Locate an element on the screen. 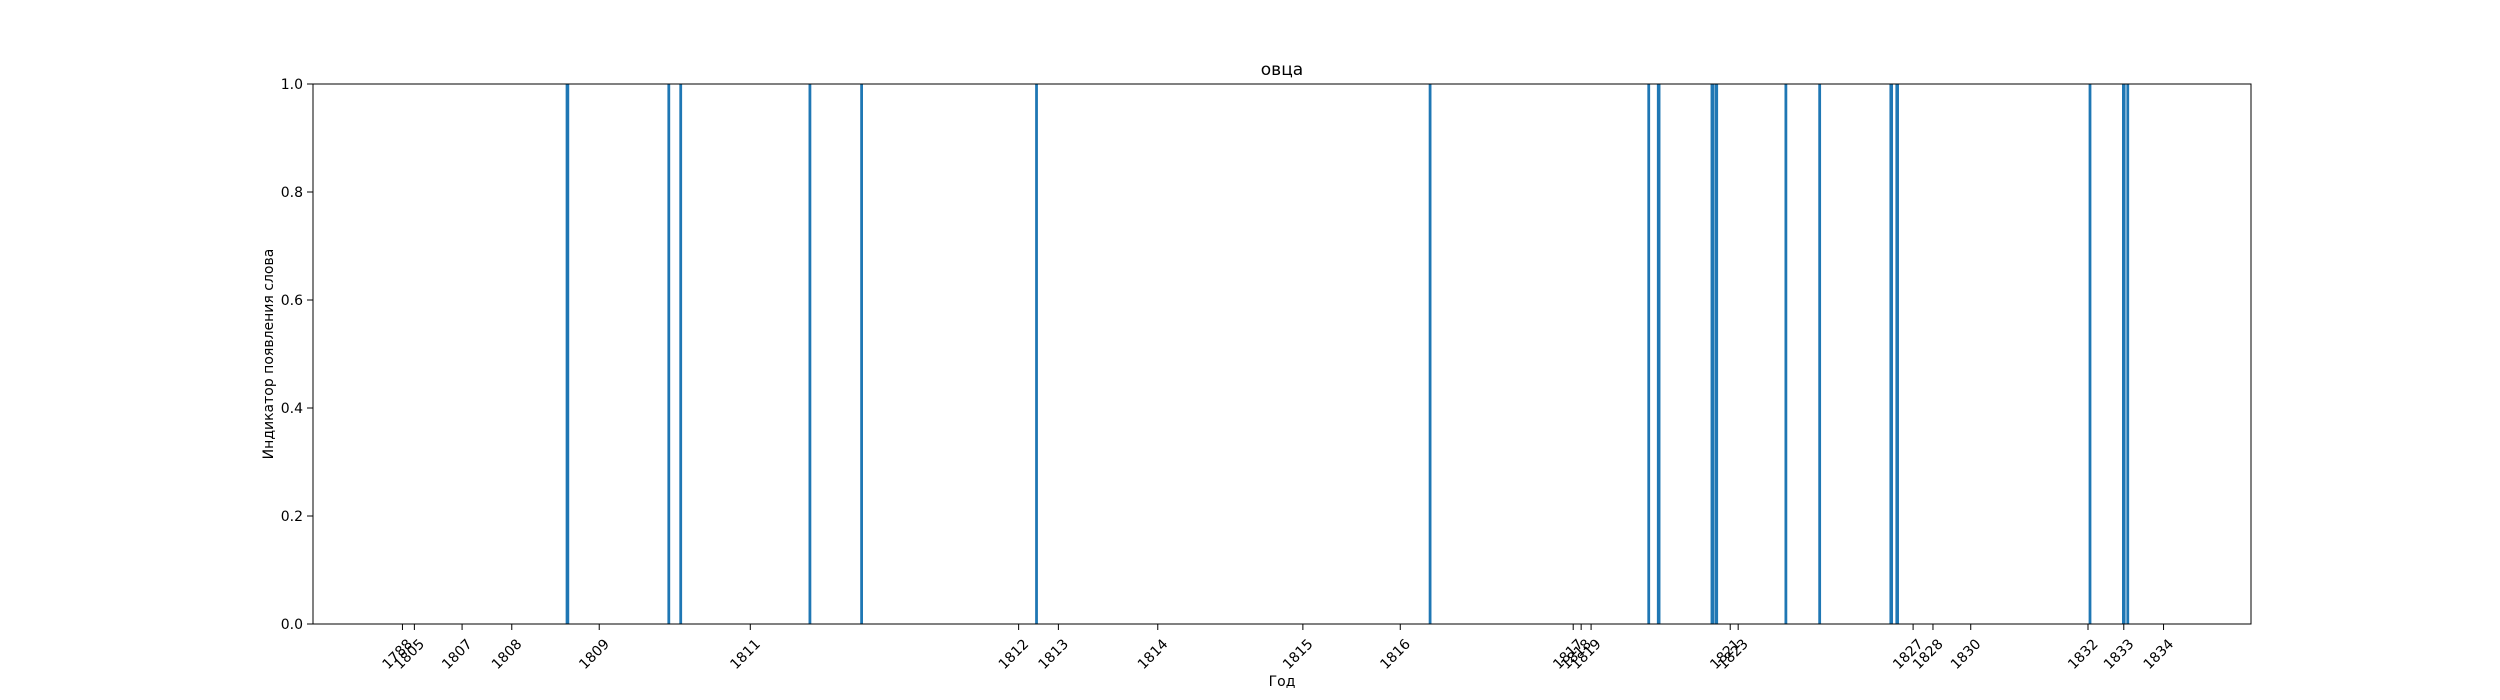  y-tick-label-5: 1.0 is located at coordinates (292, 85).